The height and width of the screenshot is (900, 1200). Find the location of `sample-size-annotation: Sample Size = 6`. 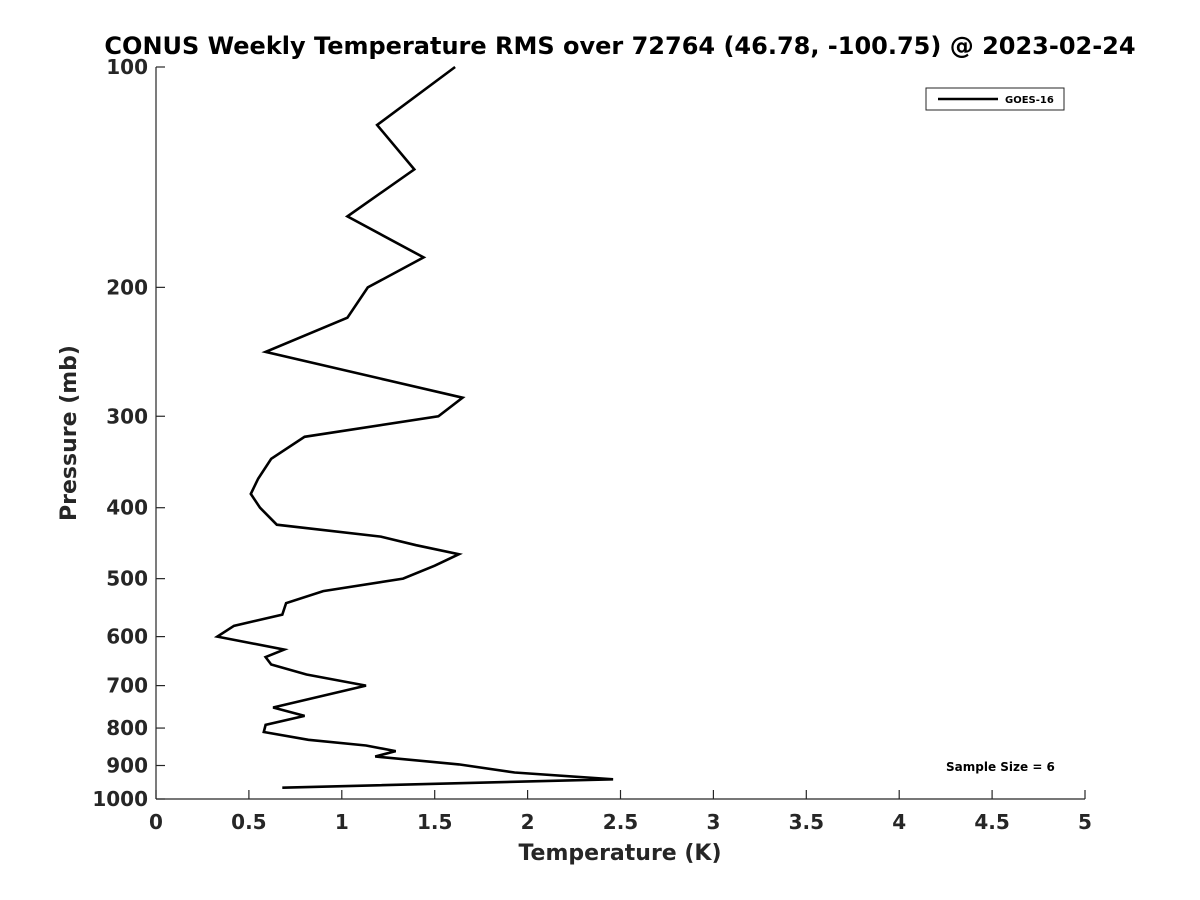

sample-size-annotation: Sample Size = 6 is located at coordinates (1000, 767).